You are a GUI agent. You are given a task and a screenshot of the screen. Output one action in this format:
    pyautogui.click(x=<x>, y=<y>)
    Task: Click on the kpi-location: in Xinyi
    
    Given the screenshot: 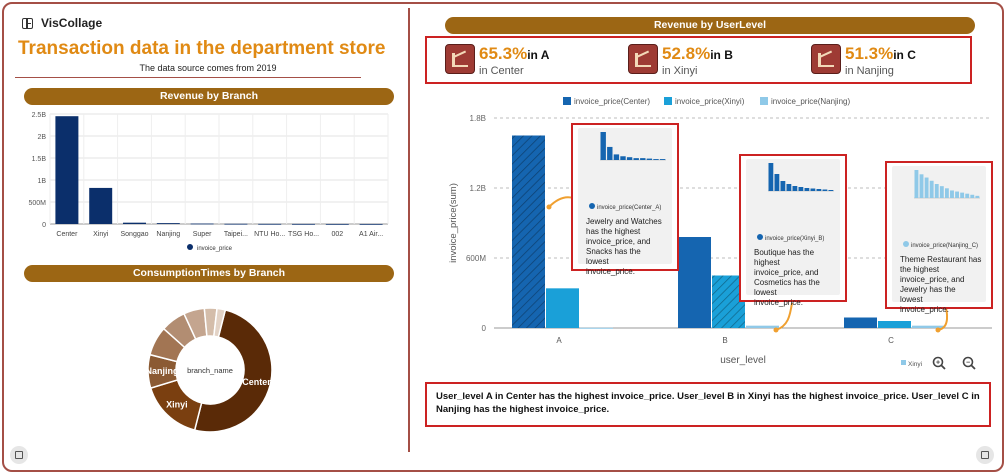 What is the action you would take?
    pyautogui.click(x=680, y=71)
    